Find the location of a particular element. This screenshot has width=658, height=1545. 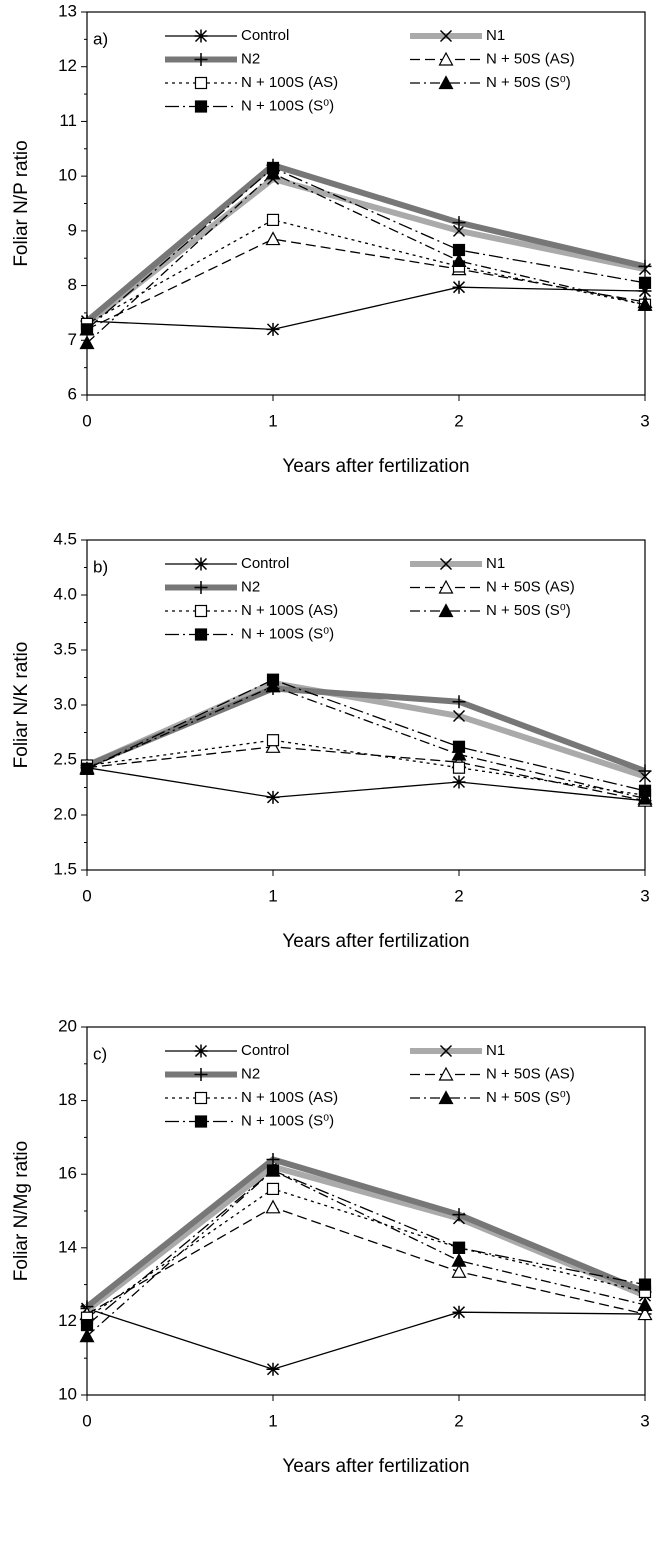

panel-label: c) is located at coordinates (100, 1053).